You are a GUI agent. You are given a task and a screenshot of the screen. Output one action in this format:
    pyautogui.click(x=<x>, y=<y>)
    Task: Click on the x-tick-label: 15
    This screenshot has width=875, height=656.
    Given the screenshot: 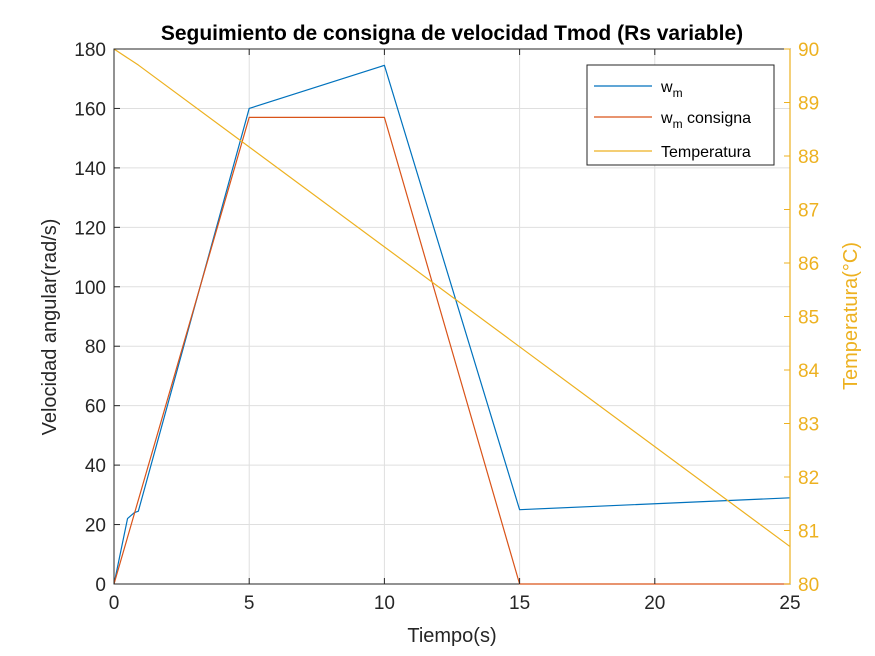 What is the action you would take?
    pyautogui.click(x=519, y=603)
    